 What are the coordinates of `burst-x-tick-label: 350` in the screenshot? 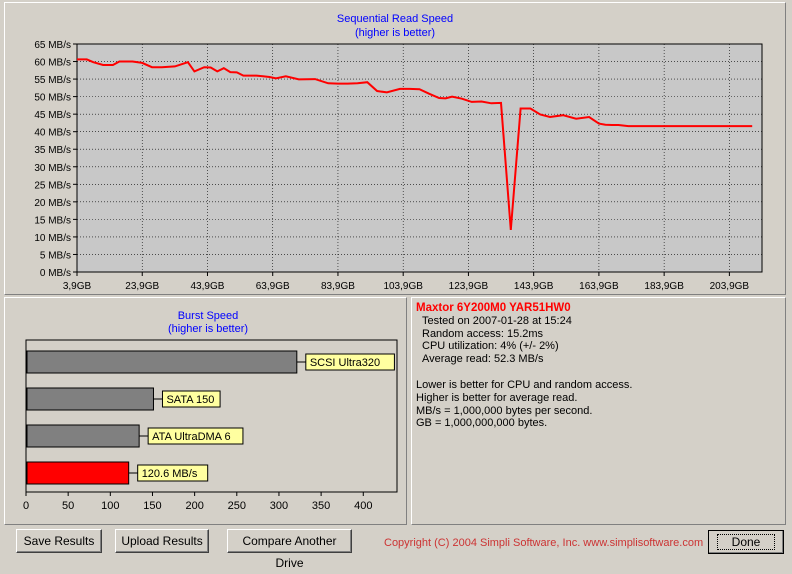 It's located at (321, 506).